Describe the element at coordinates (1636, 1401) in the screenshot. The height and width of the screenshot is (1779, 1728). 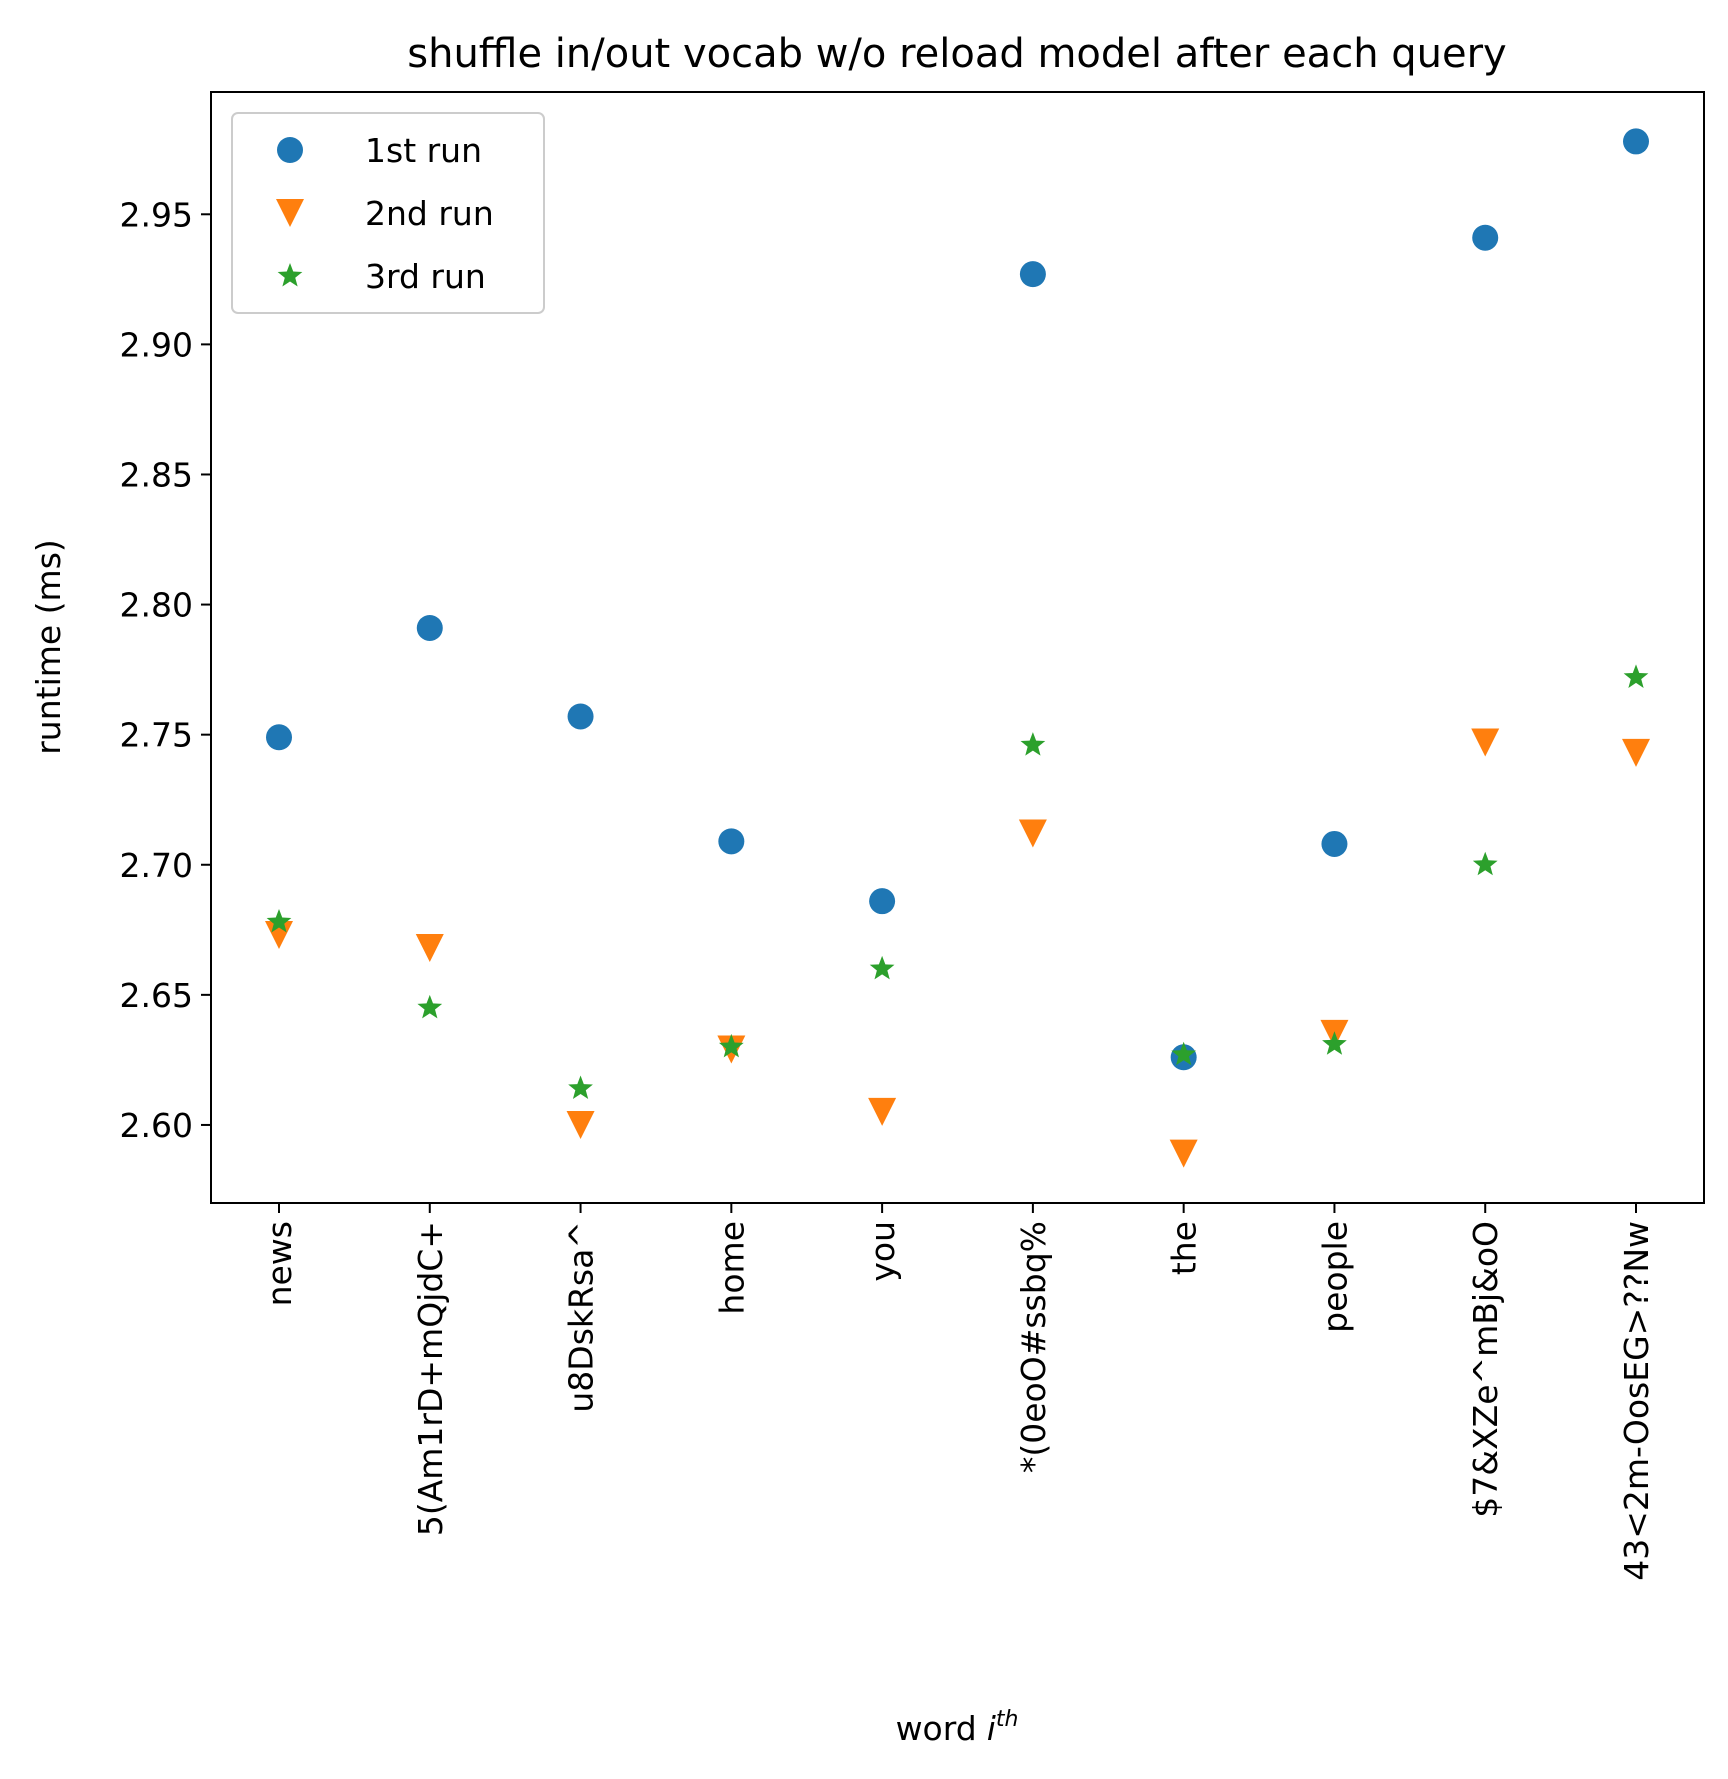
I see `x-tick-label: 43<2m-OosEG>??Nw` at that location.